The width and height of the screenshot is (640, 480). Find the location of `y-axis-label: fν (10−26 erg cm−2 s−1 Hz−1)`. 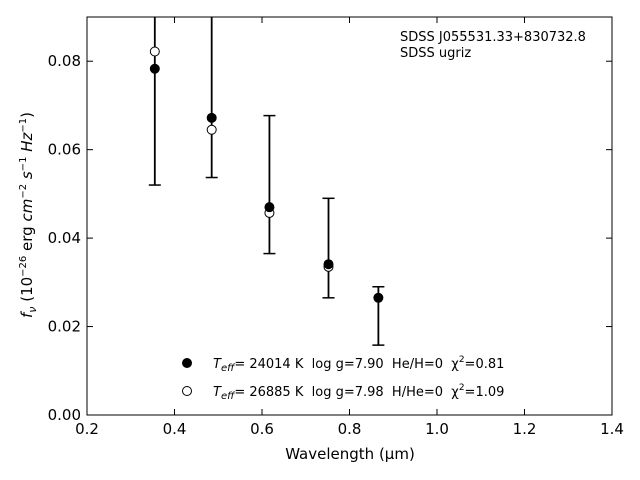

y-axis-label: fν (10−26 erg cm−2 s−1 Hz−1) is located at coordinates (28, 215).